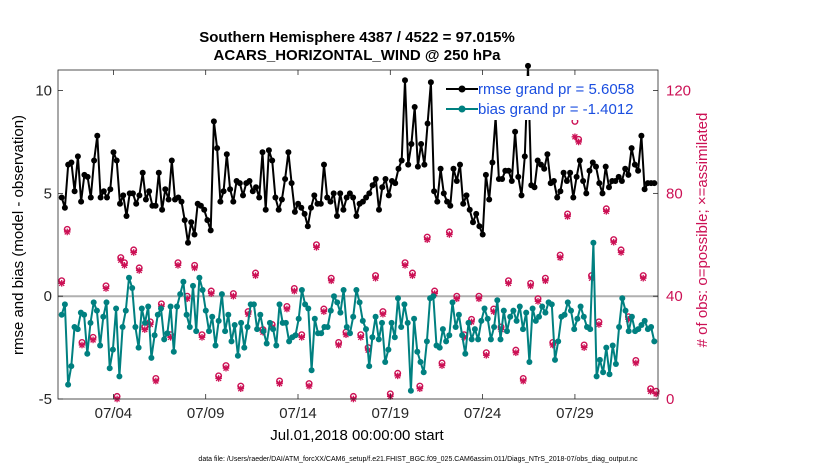  Describe the element at coordinates (556, 109) in the screenshot. I see `legend-bias-label: bias grand pr = -1.4012` at that location.